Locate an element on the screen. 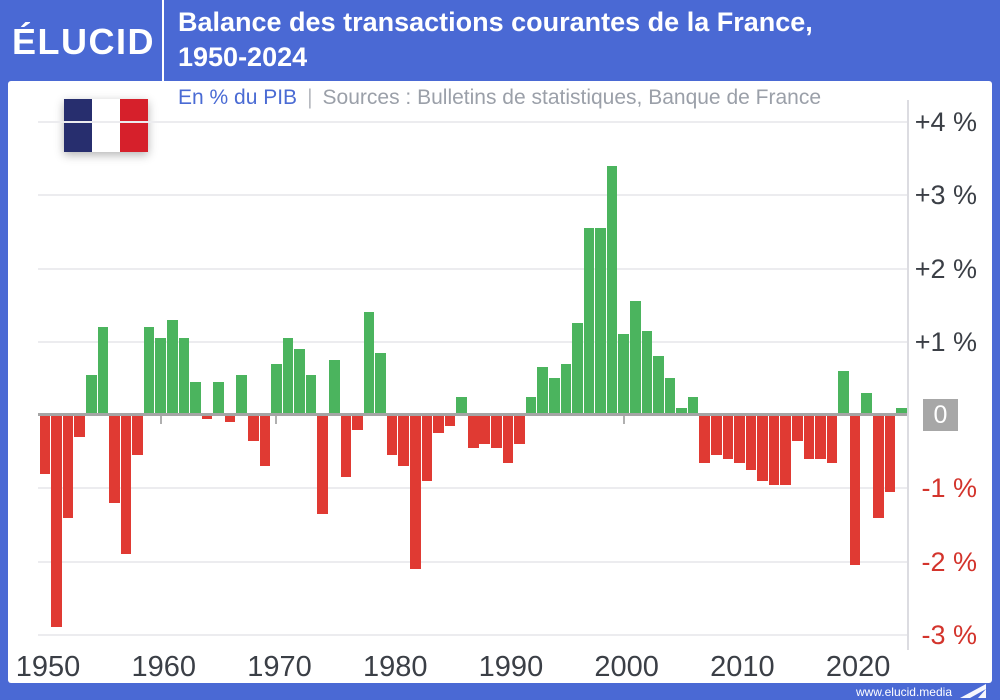 This screenshot has height=700, width=1000. bar-1999 is located at coordinates (612, 290).